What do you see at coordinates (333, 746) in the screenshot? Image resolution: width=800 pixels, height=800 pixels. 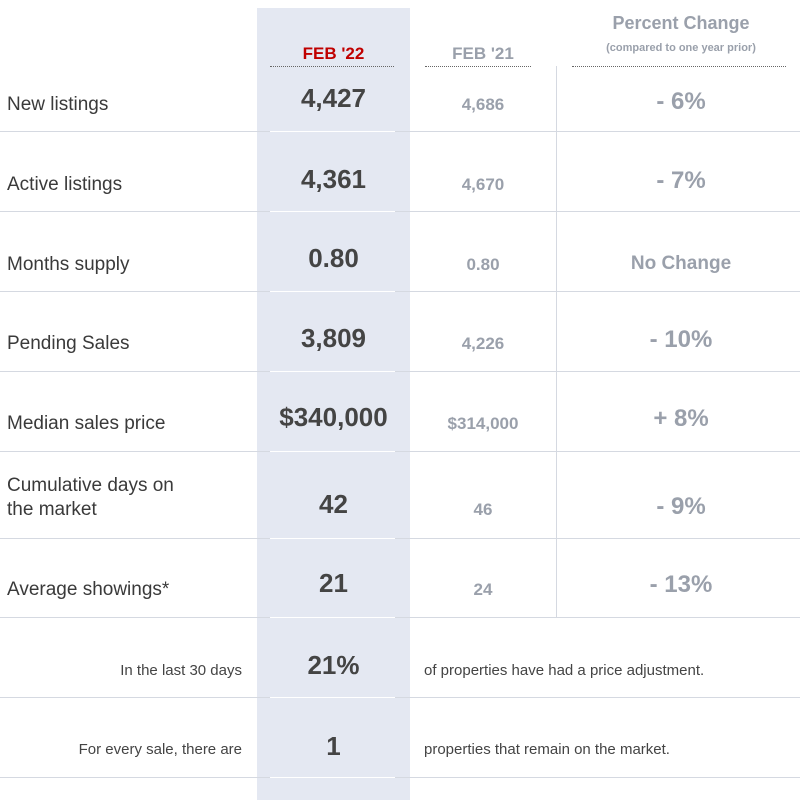 I see `footer-remaining-value: 1` at bounding box center [333, 746].